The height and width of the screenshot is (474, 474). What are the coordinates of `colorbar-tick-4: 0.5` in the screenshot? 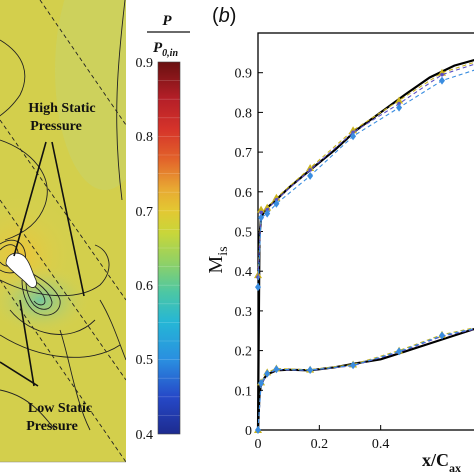 It's located at (145, 360).